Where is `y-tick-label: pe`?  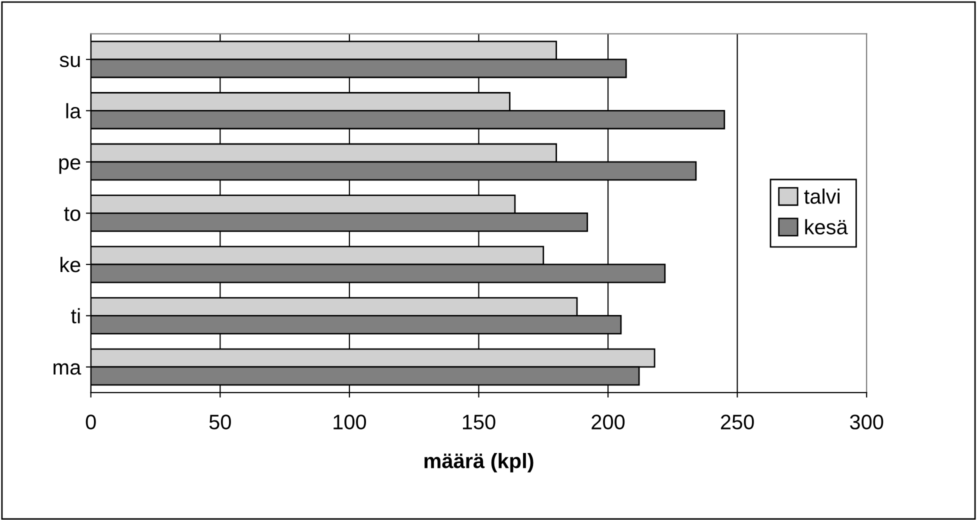 y-tick-label: pe is located at coordinates (69, 166).